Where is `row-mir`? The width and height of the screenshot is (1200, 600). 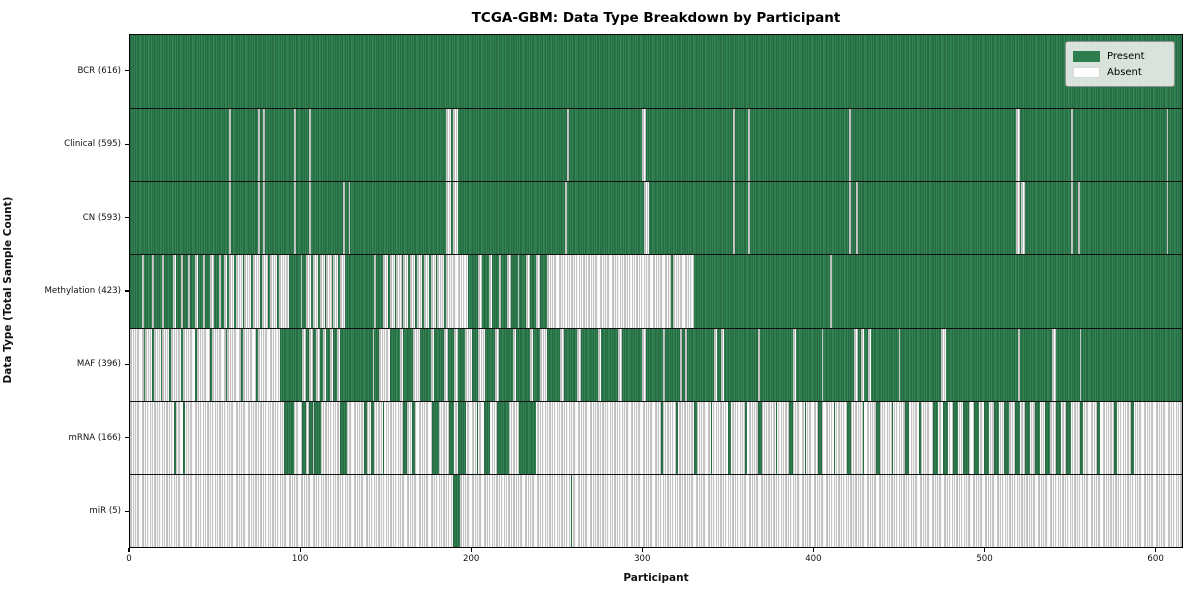 row-mir is located at coordinates (656, 510).